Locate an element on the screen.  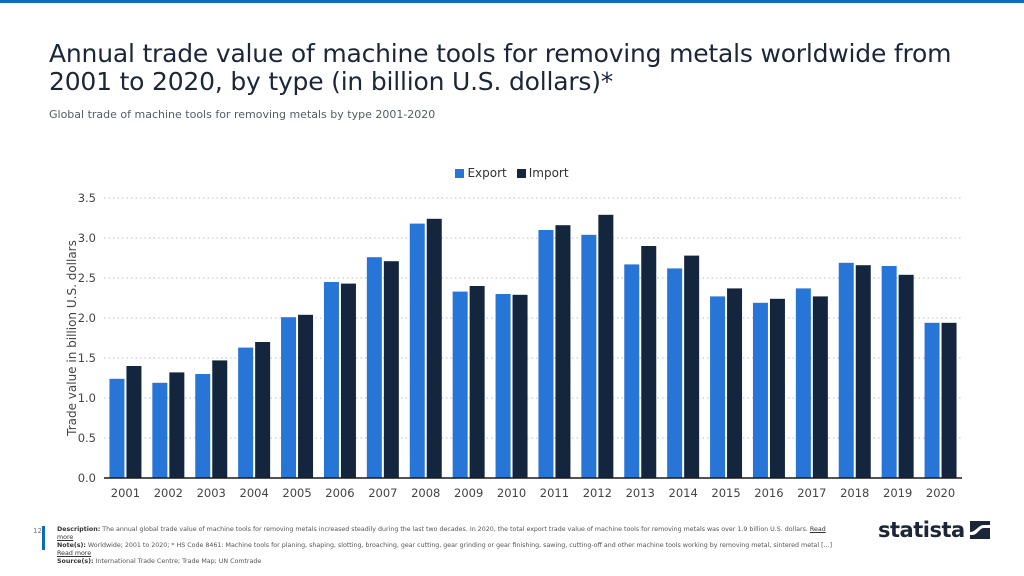
bar-import-2017 is located at coordinates (820, 387).